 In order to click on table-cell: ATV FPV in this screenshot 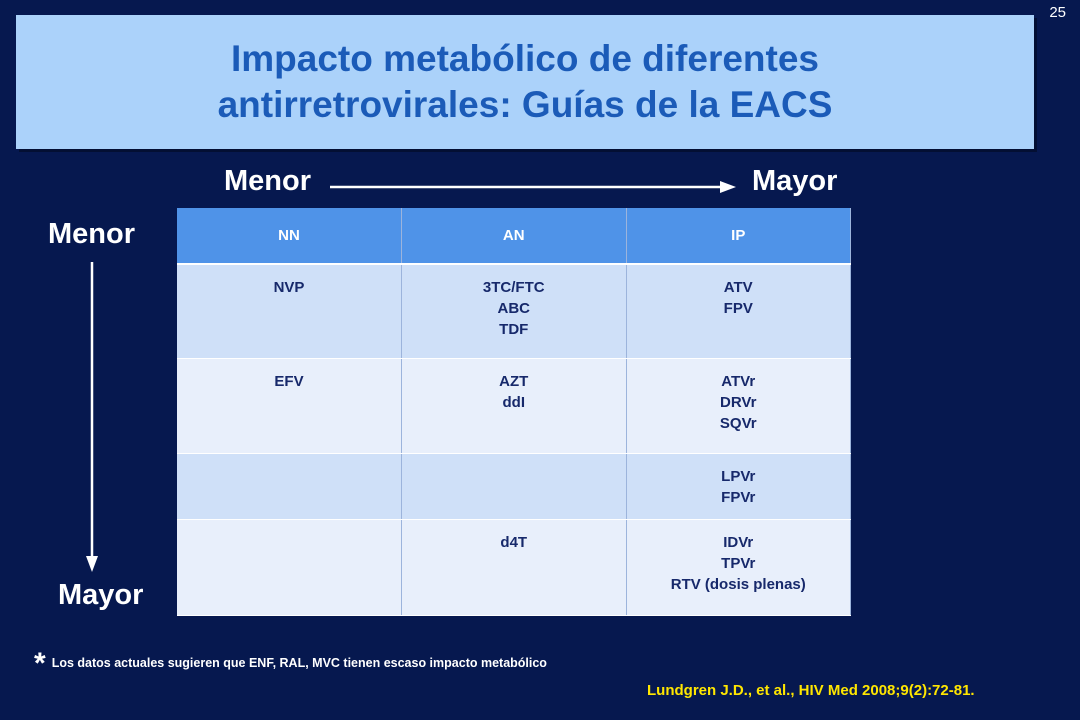, I will do `click(738, 311)`.